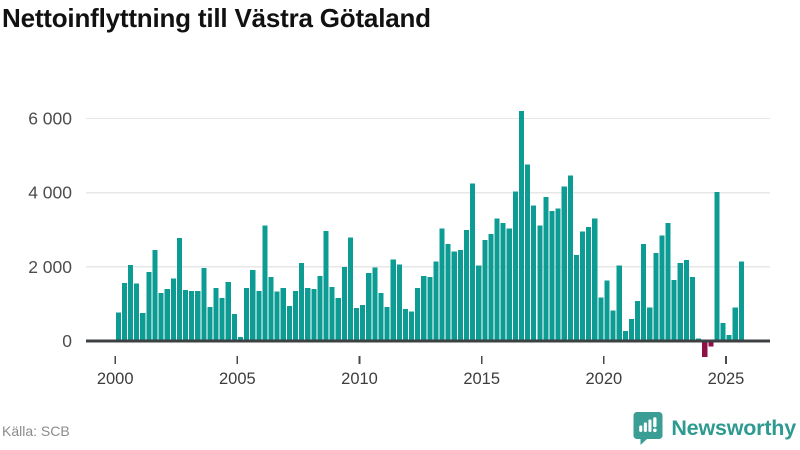  What do you see at coordinates (204, 304) in the screenshot?
I see `bar-2003-q3` at bounding box center [204, 304].